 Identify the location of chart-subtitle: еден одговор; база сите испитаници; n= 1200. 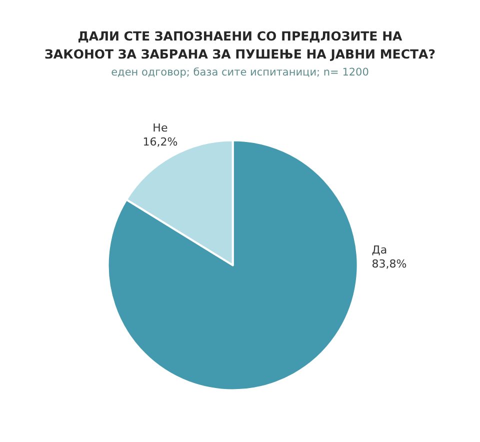
(240, 72).